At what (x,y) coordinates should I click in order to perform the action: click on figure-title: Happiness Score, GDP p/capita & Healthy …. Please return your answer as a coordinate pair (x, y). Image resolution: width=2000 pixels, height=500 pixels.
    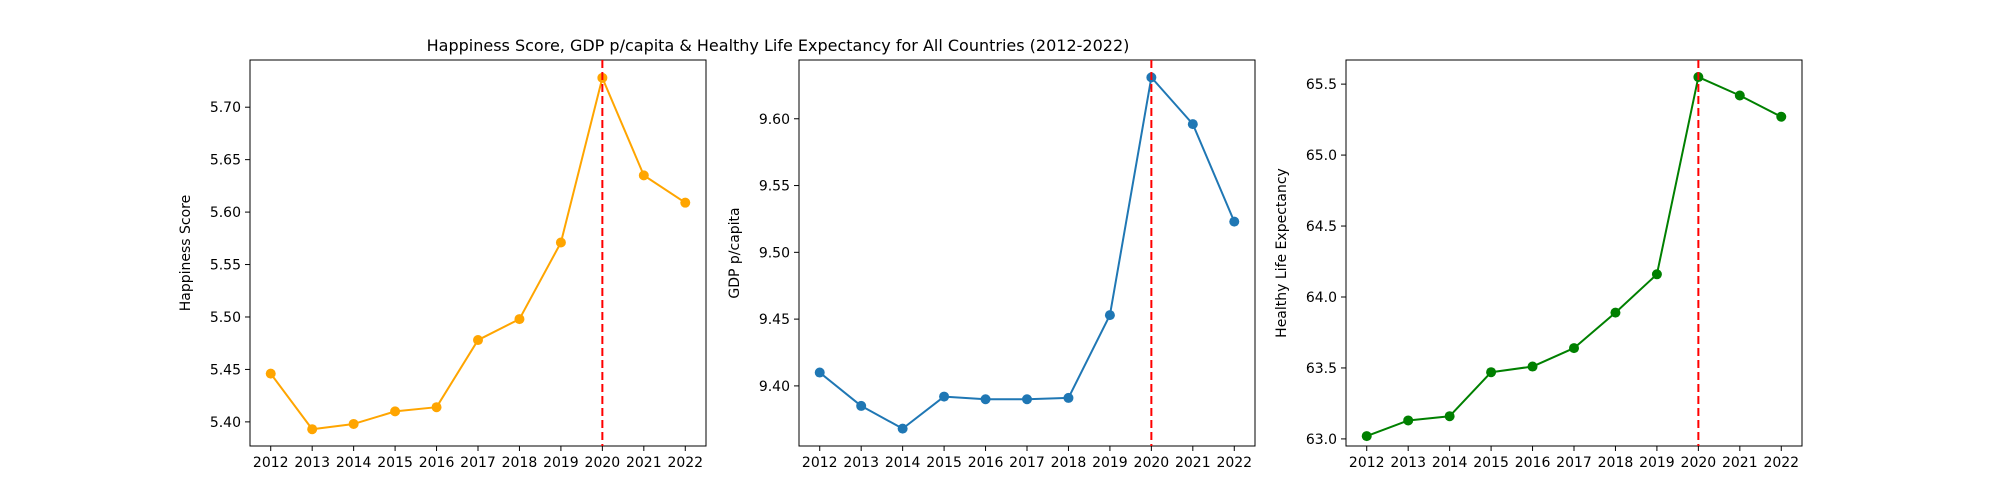
    Looking at the image, I should click on (778, 45).